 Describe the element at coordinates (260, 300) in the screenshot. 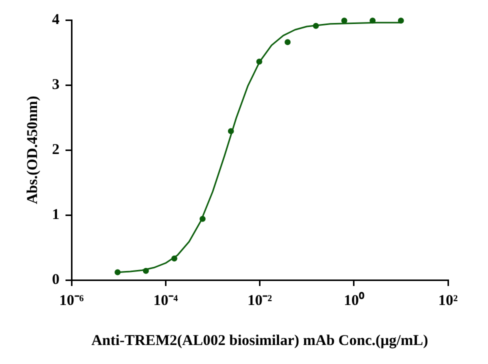

I see `x-tick-label: 10⁻²` at that location.